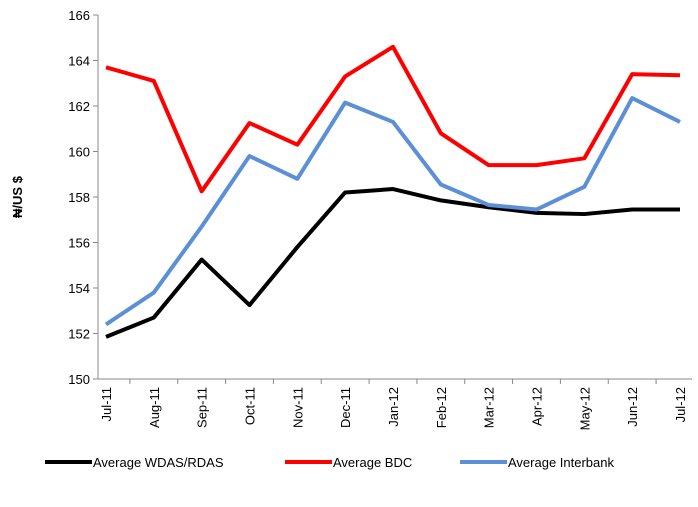 The height and width of the screenshot is (507, 698). Describe the element at coordinates (441, 407) in the screenshot. I see `x-tick-label: Feb-12` at that location.